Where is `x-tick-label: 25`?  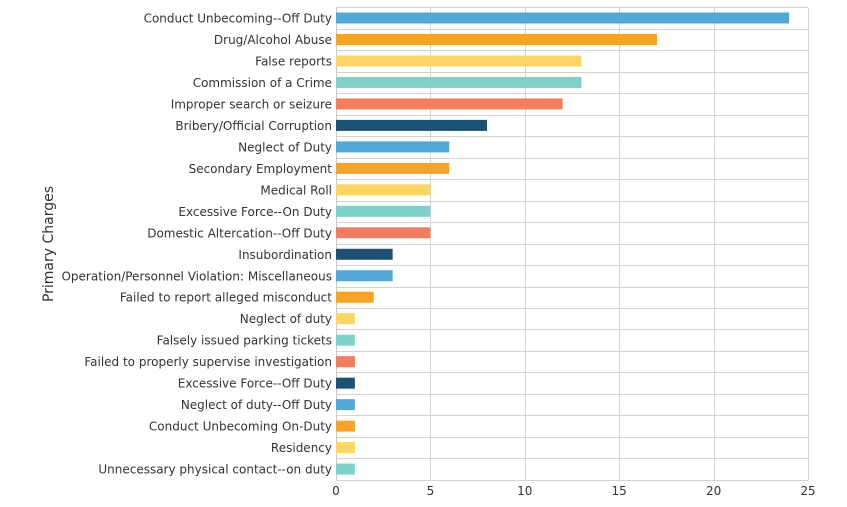
x-tick-label: 25 is located at coordinates (807, 491).